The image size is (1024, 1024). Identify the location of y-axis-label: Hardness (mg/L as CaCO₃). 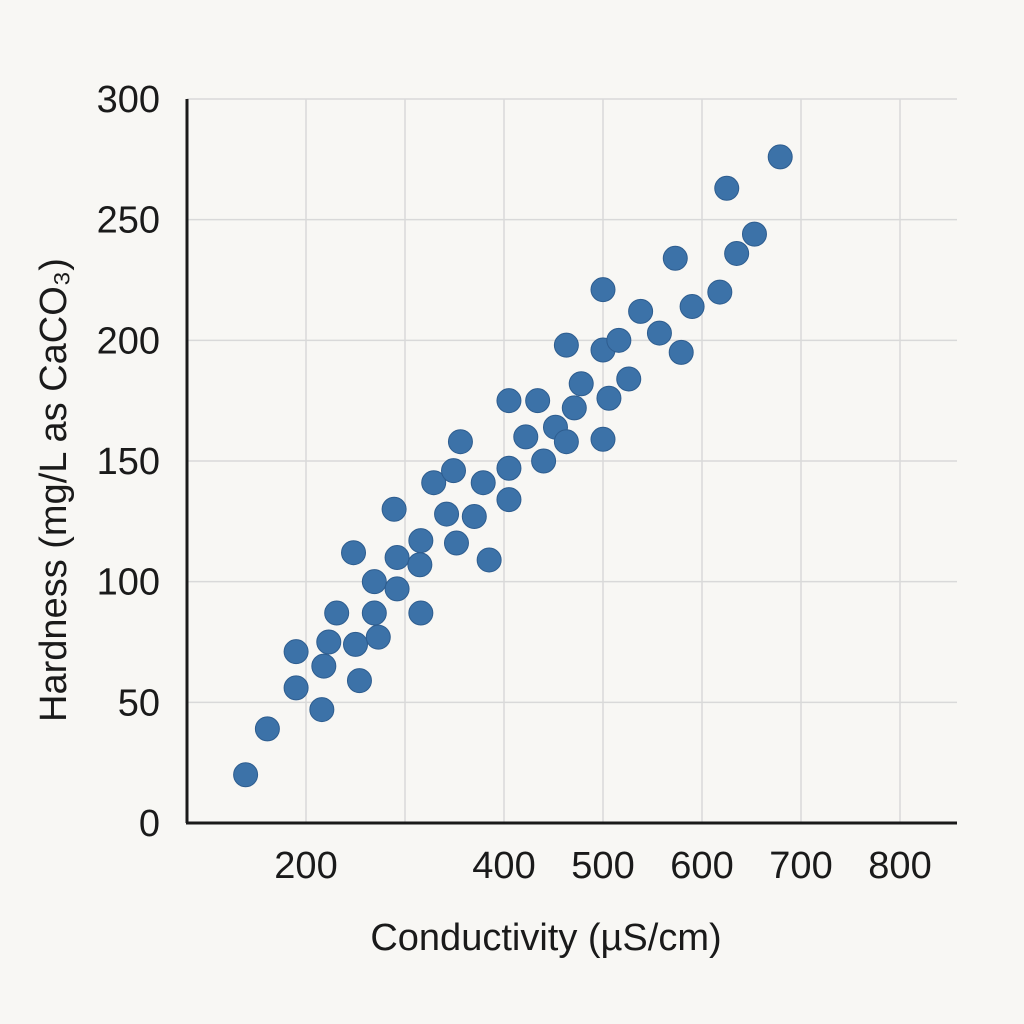
(54, 490).